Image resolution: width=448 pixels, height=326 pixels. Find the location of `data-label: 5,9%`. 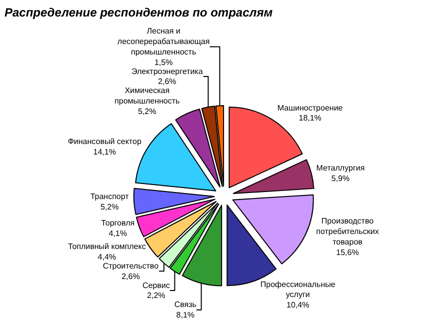

data-label: 5,9% is located at coordinates (340, 178).